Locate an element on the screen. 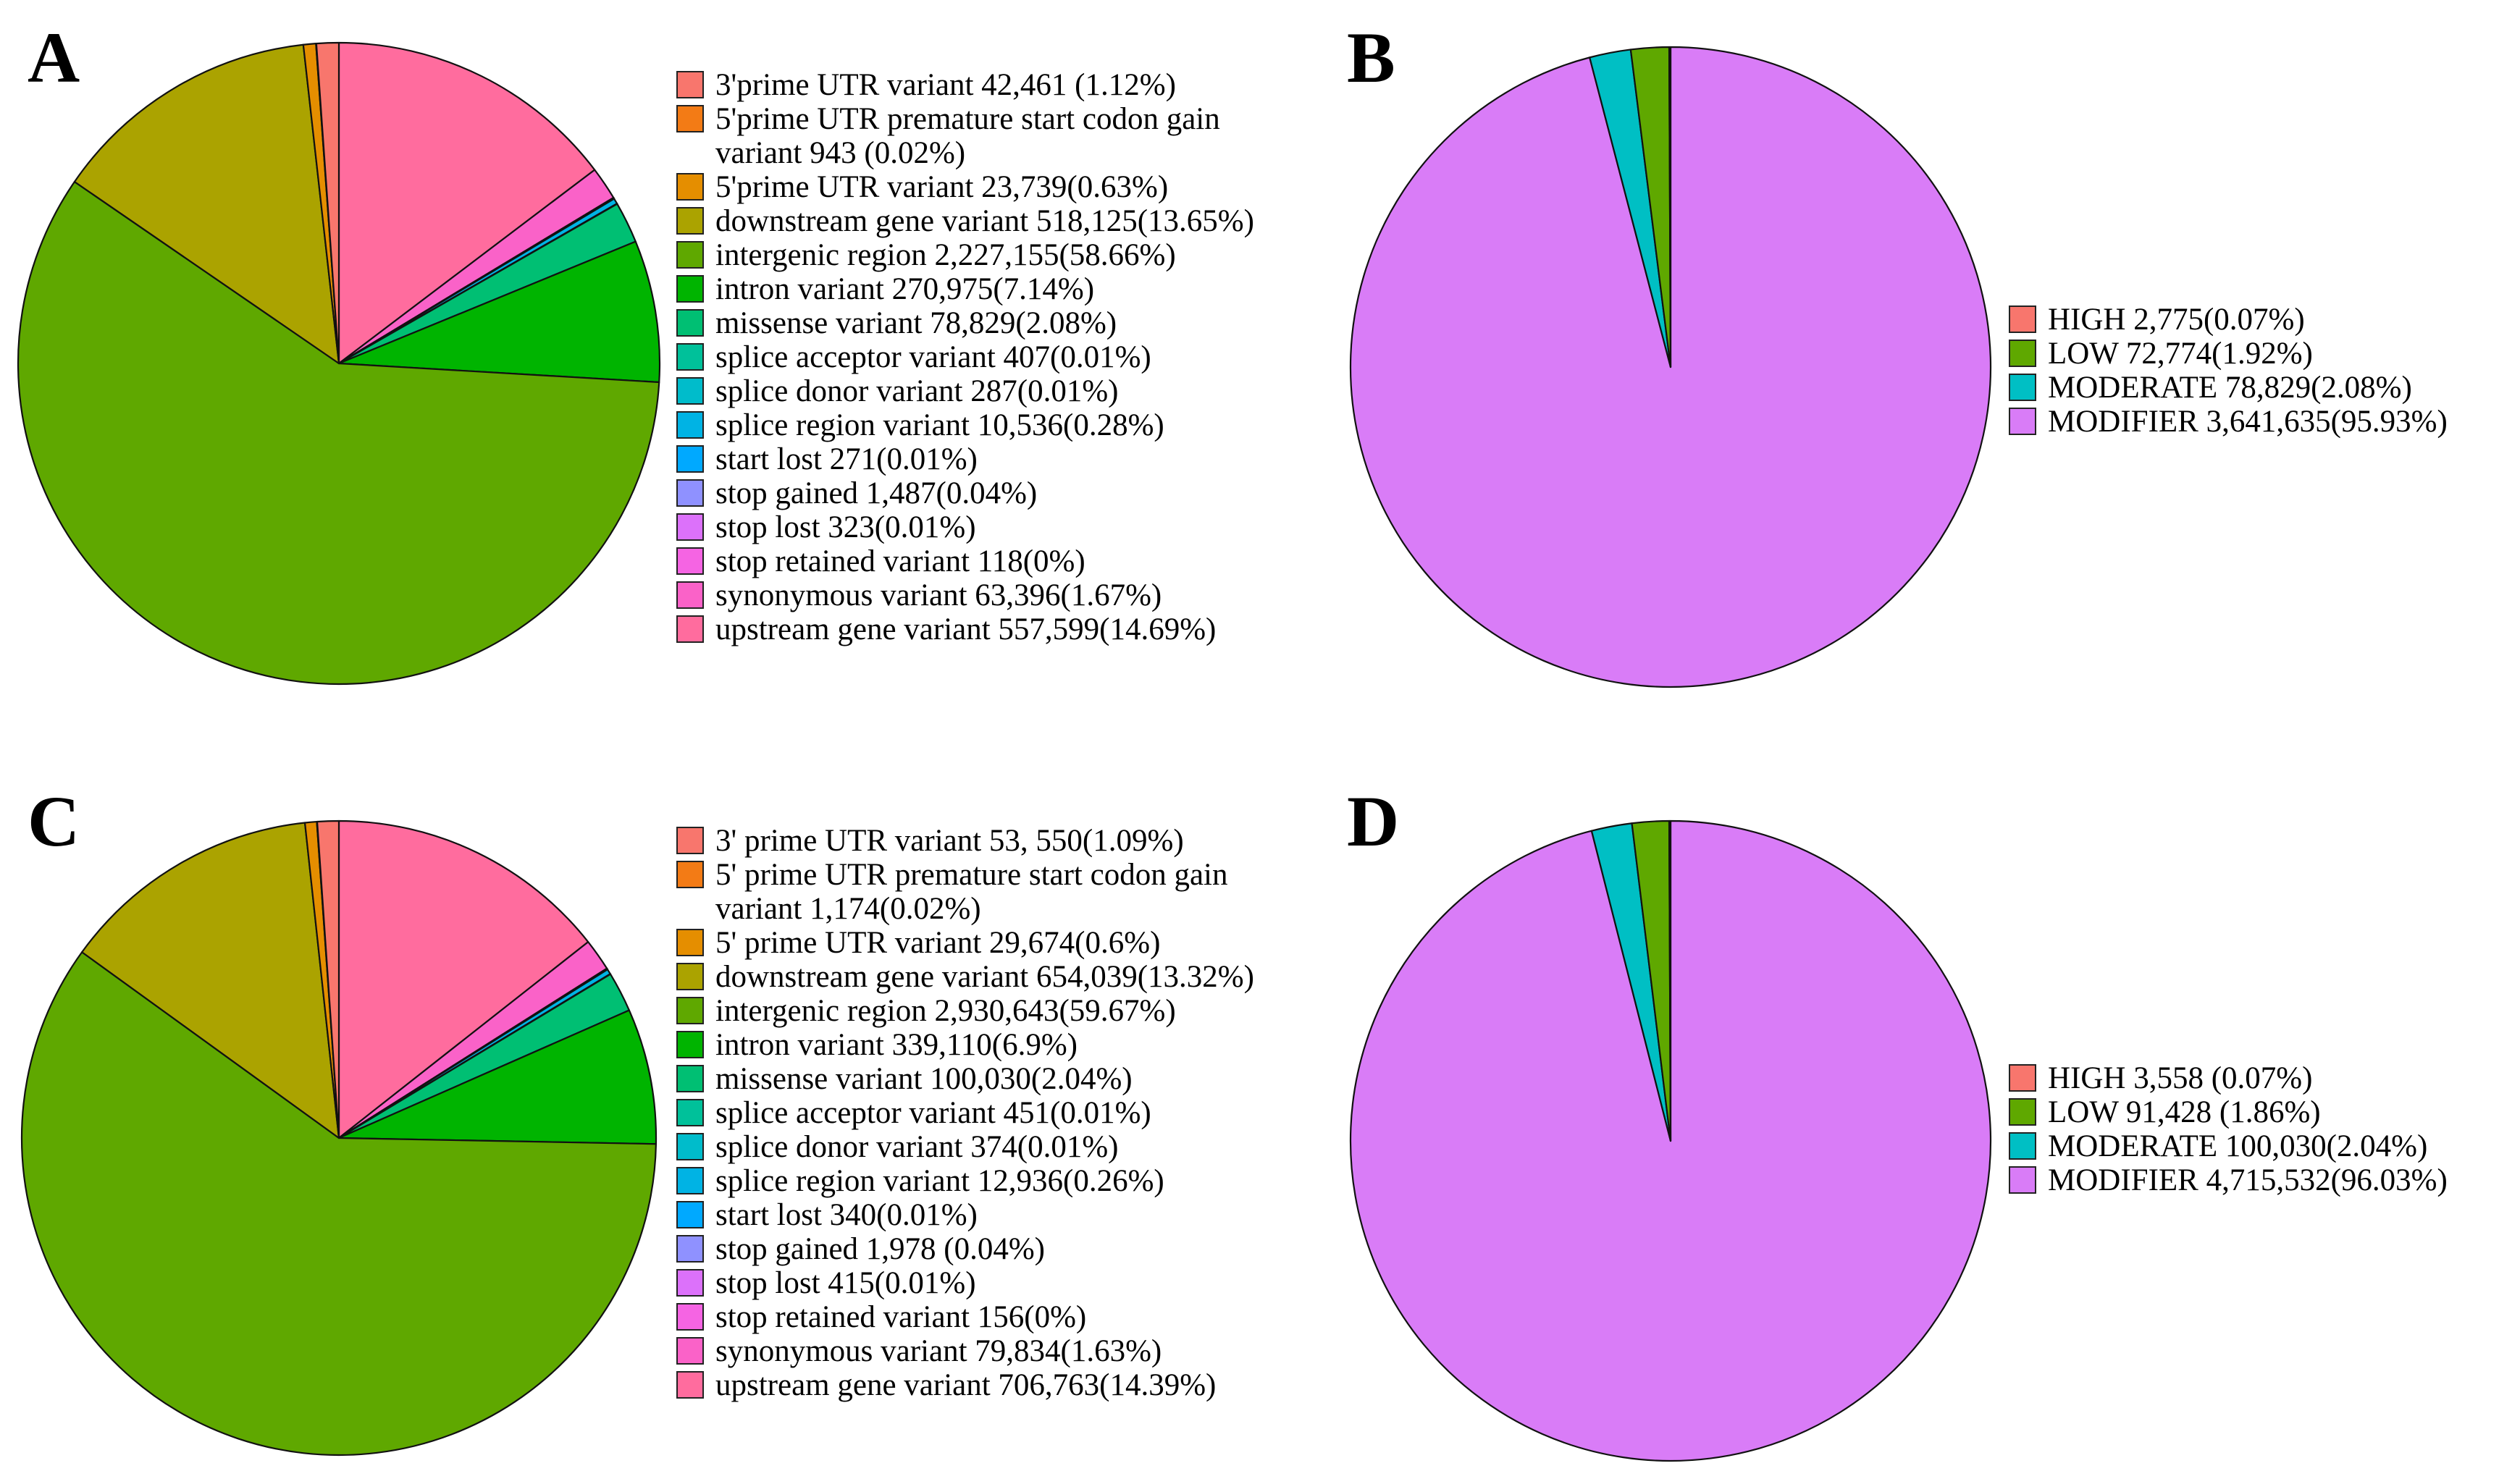 This screenshot has width=2520, height=1471. legend-item: splice donor variant 287(0.01%) is located at coordinates (995, 391).